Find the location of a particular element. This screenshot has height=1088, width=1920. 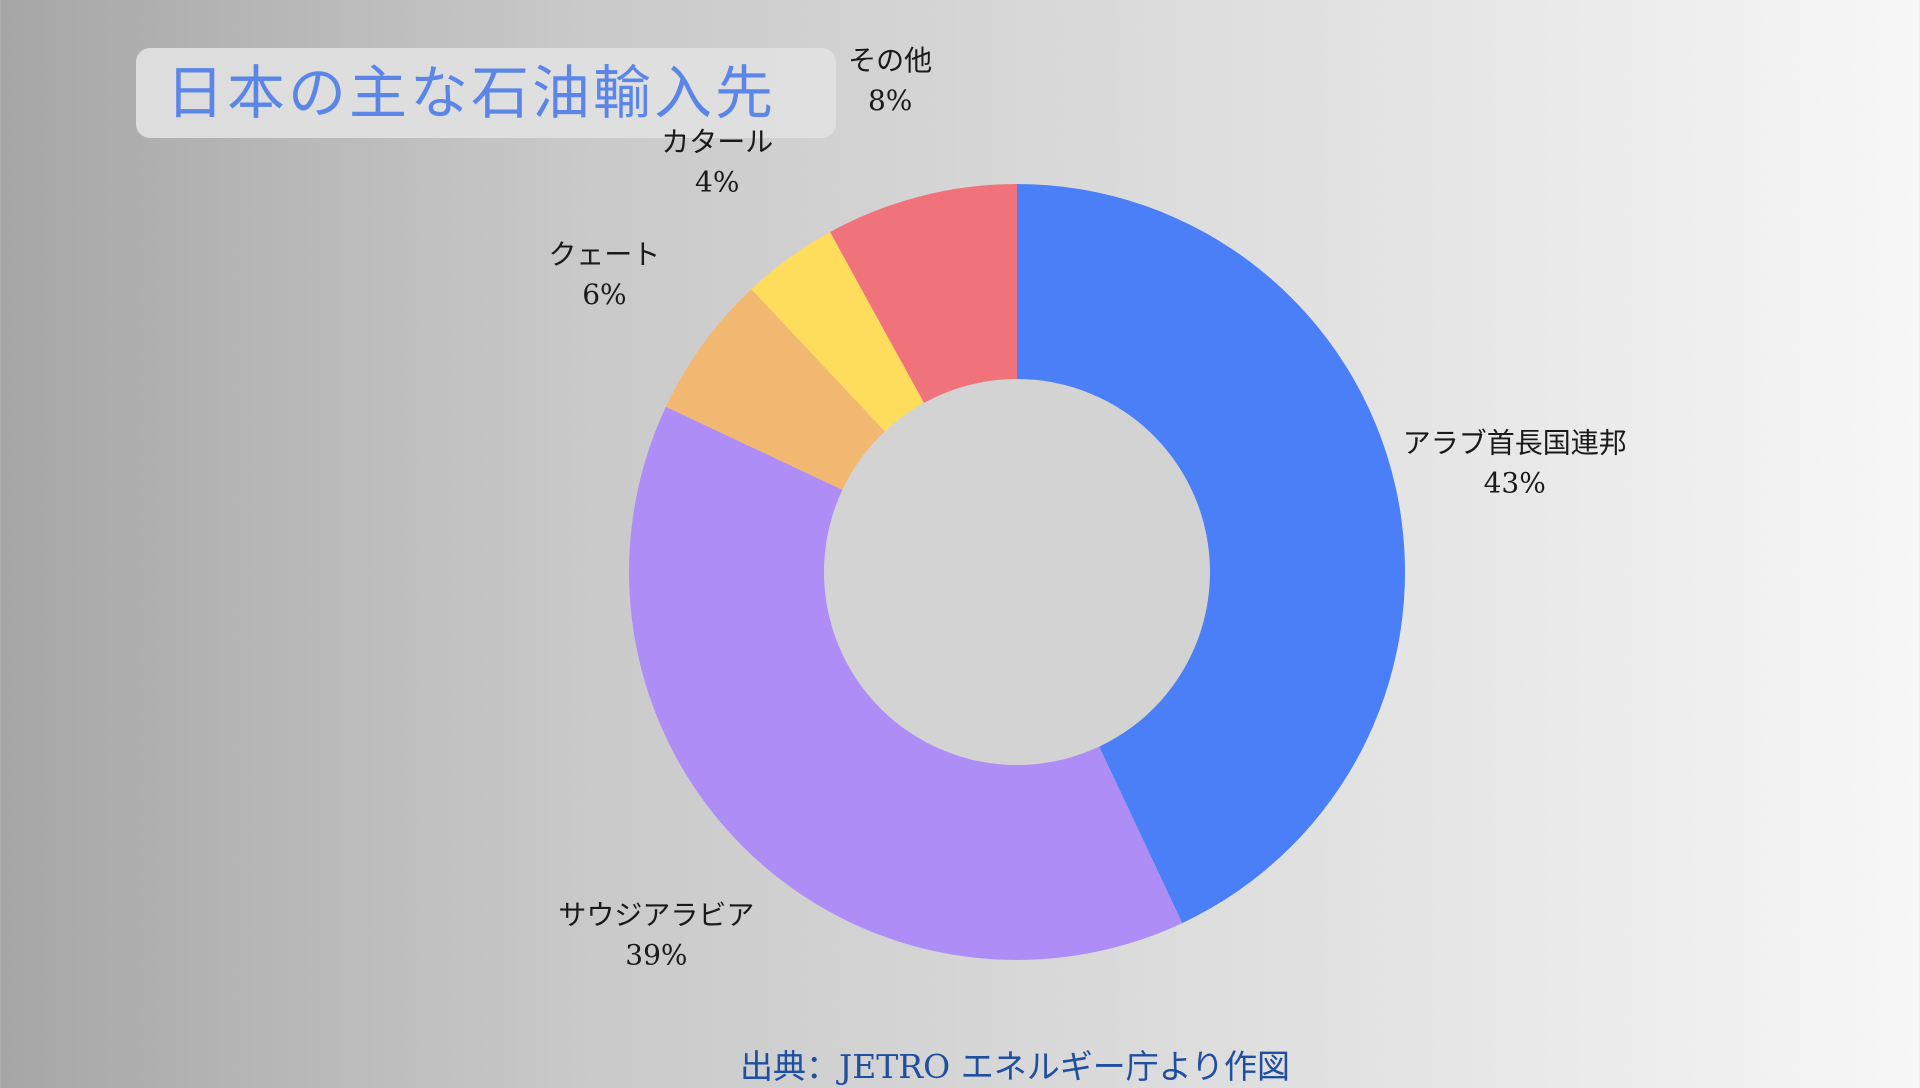

slice-value-label-0: 43% is located at coordinates (1515, 483).